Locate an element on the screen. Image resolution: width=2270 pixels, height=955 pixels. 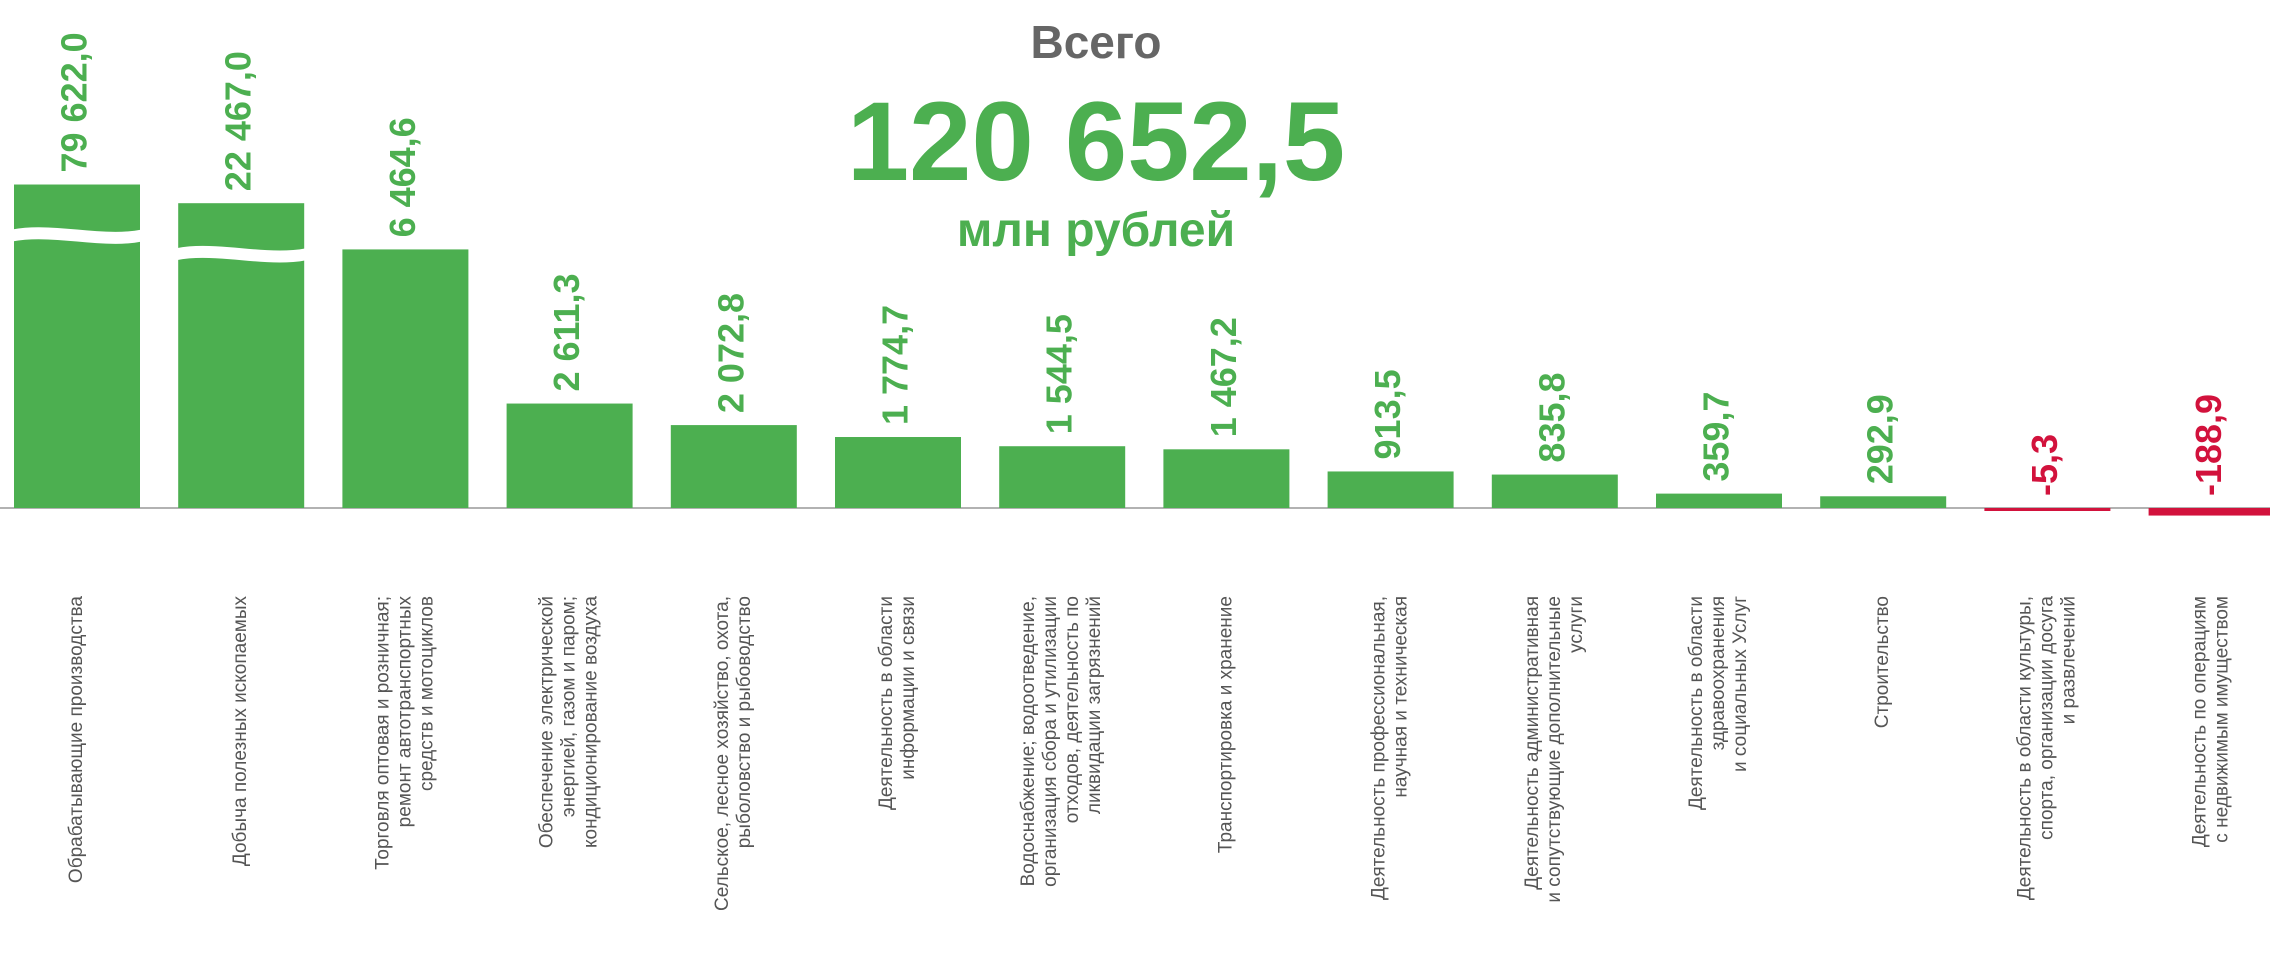
value-label: 1 544,5 is located at coordinates (1059, 374).